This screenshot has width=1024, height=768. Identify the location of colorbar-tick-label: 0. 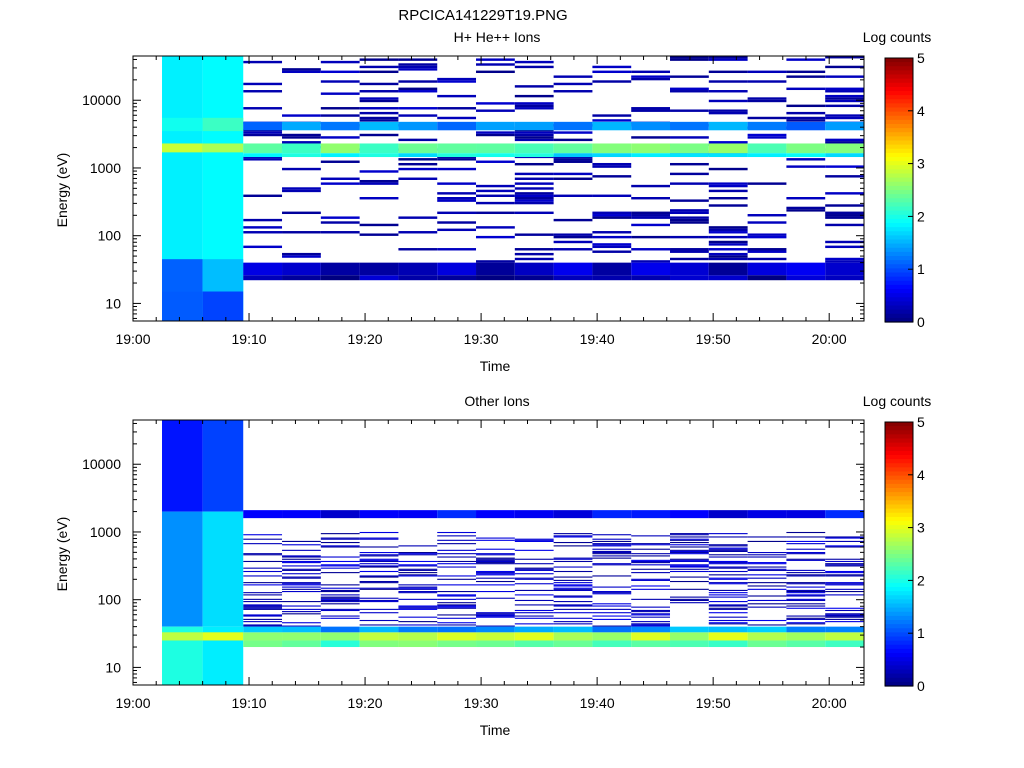
(921, 322).